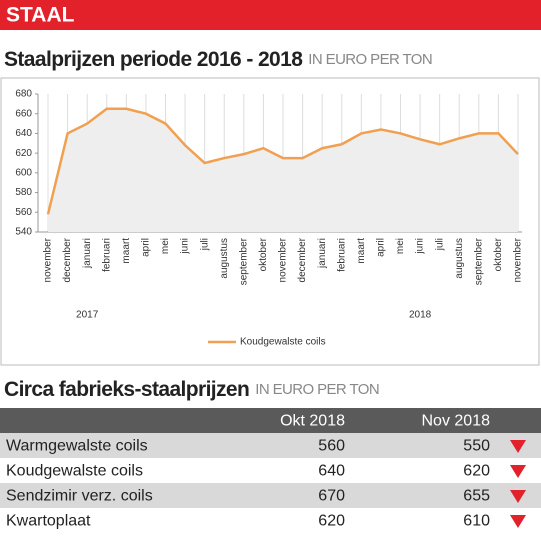  Describe the element at coordinates (153, 59) in the screenshot. I see `chart-title: Staalprijzen periode 2016 - 2018` at that location.